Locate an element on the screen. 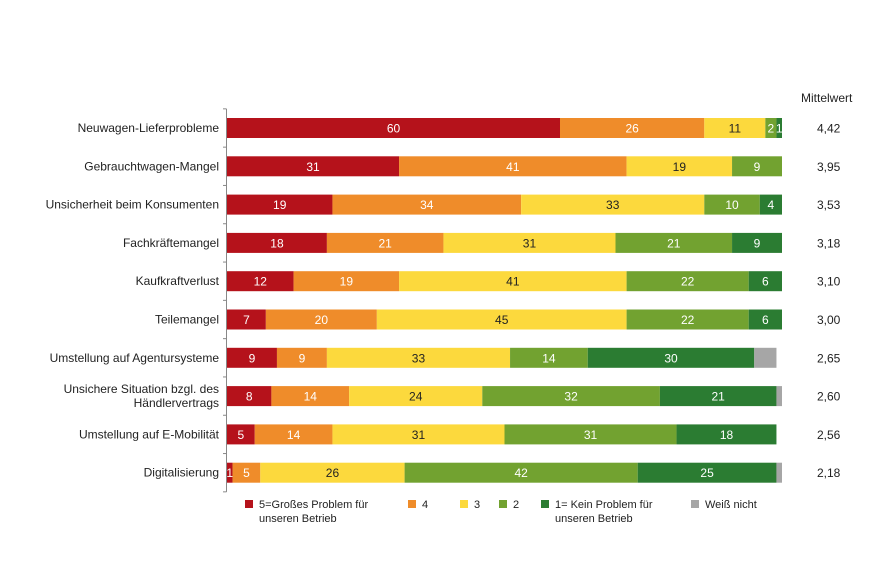  bar-row: Digitalisierung 1 5 26 42 25 2,18 is located at coordinates (492, 472).